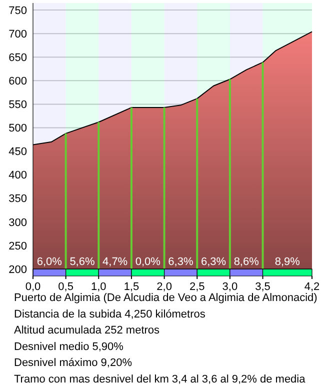 This screenshot has width=323, height=388. What do you see at coordinates (66, 287) in the screenshot?
I see `x-tick-label: 0,5` at bounding box center [66, 287].